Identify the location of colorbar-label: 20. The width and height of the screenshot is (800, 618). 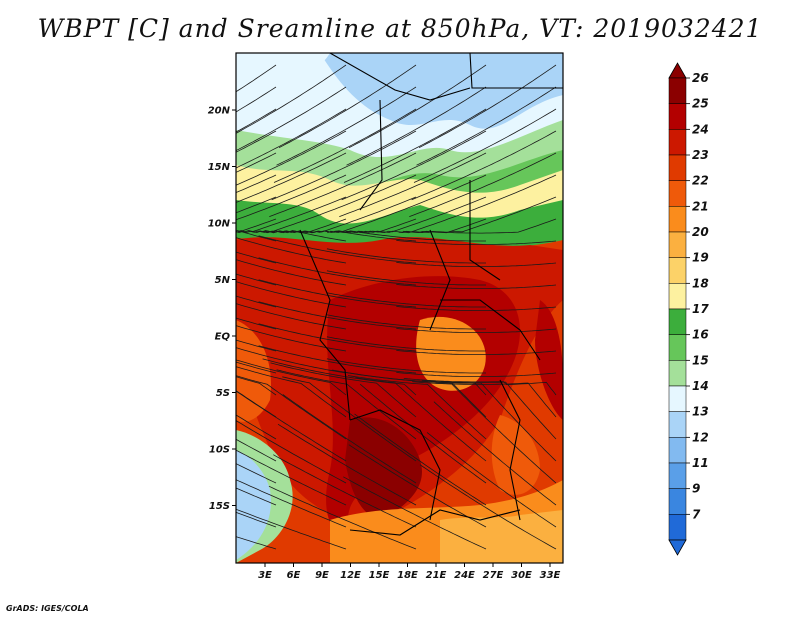
(700, 232).